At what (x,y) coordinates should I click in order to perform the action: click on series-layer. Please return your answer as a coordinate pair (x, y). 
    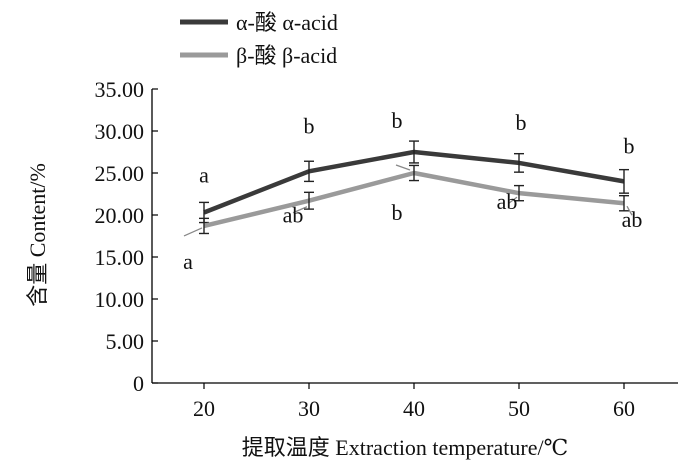
    Looking at the image, I should click on (414, 187).